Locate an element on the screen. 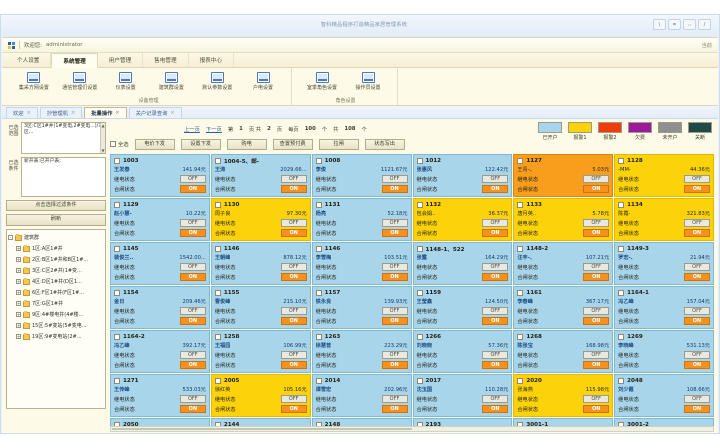  subtab-welcome: 欢迎 × is located at coordinates (22, 112).